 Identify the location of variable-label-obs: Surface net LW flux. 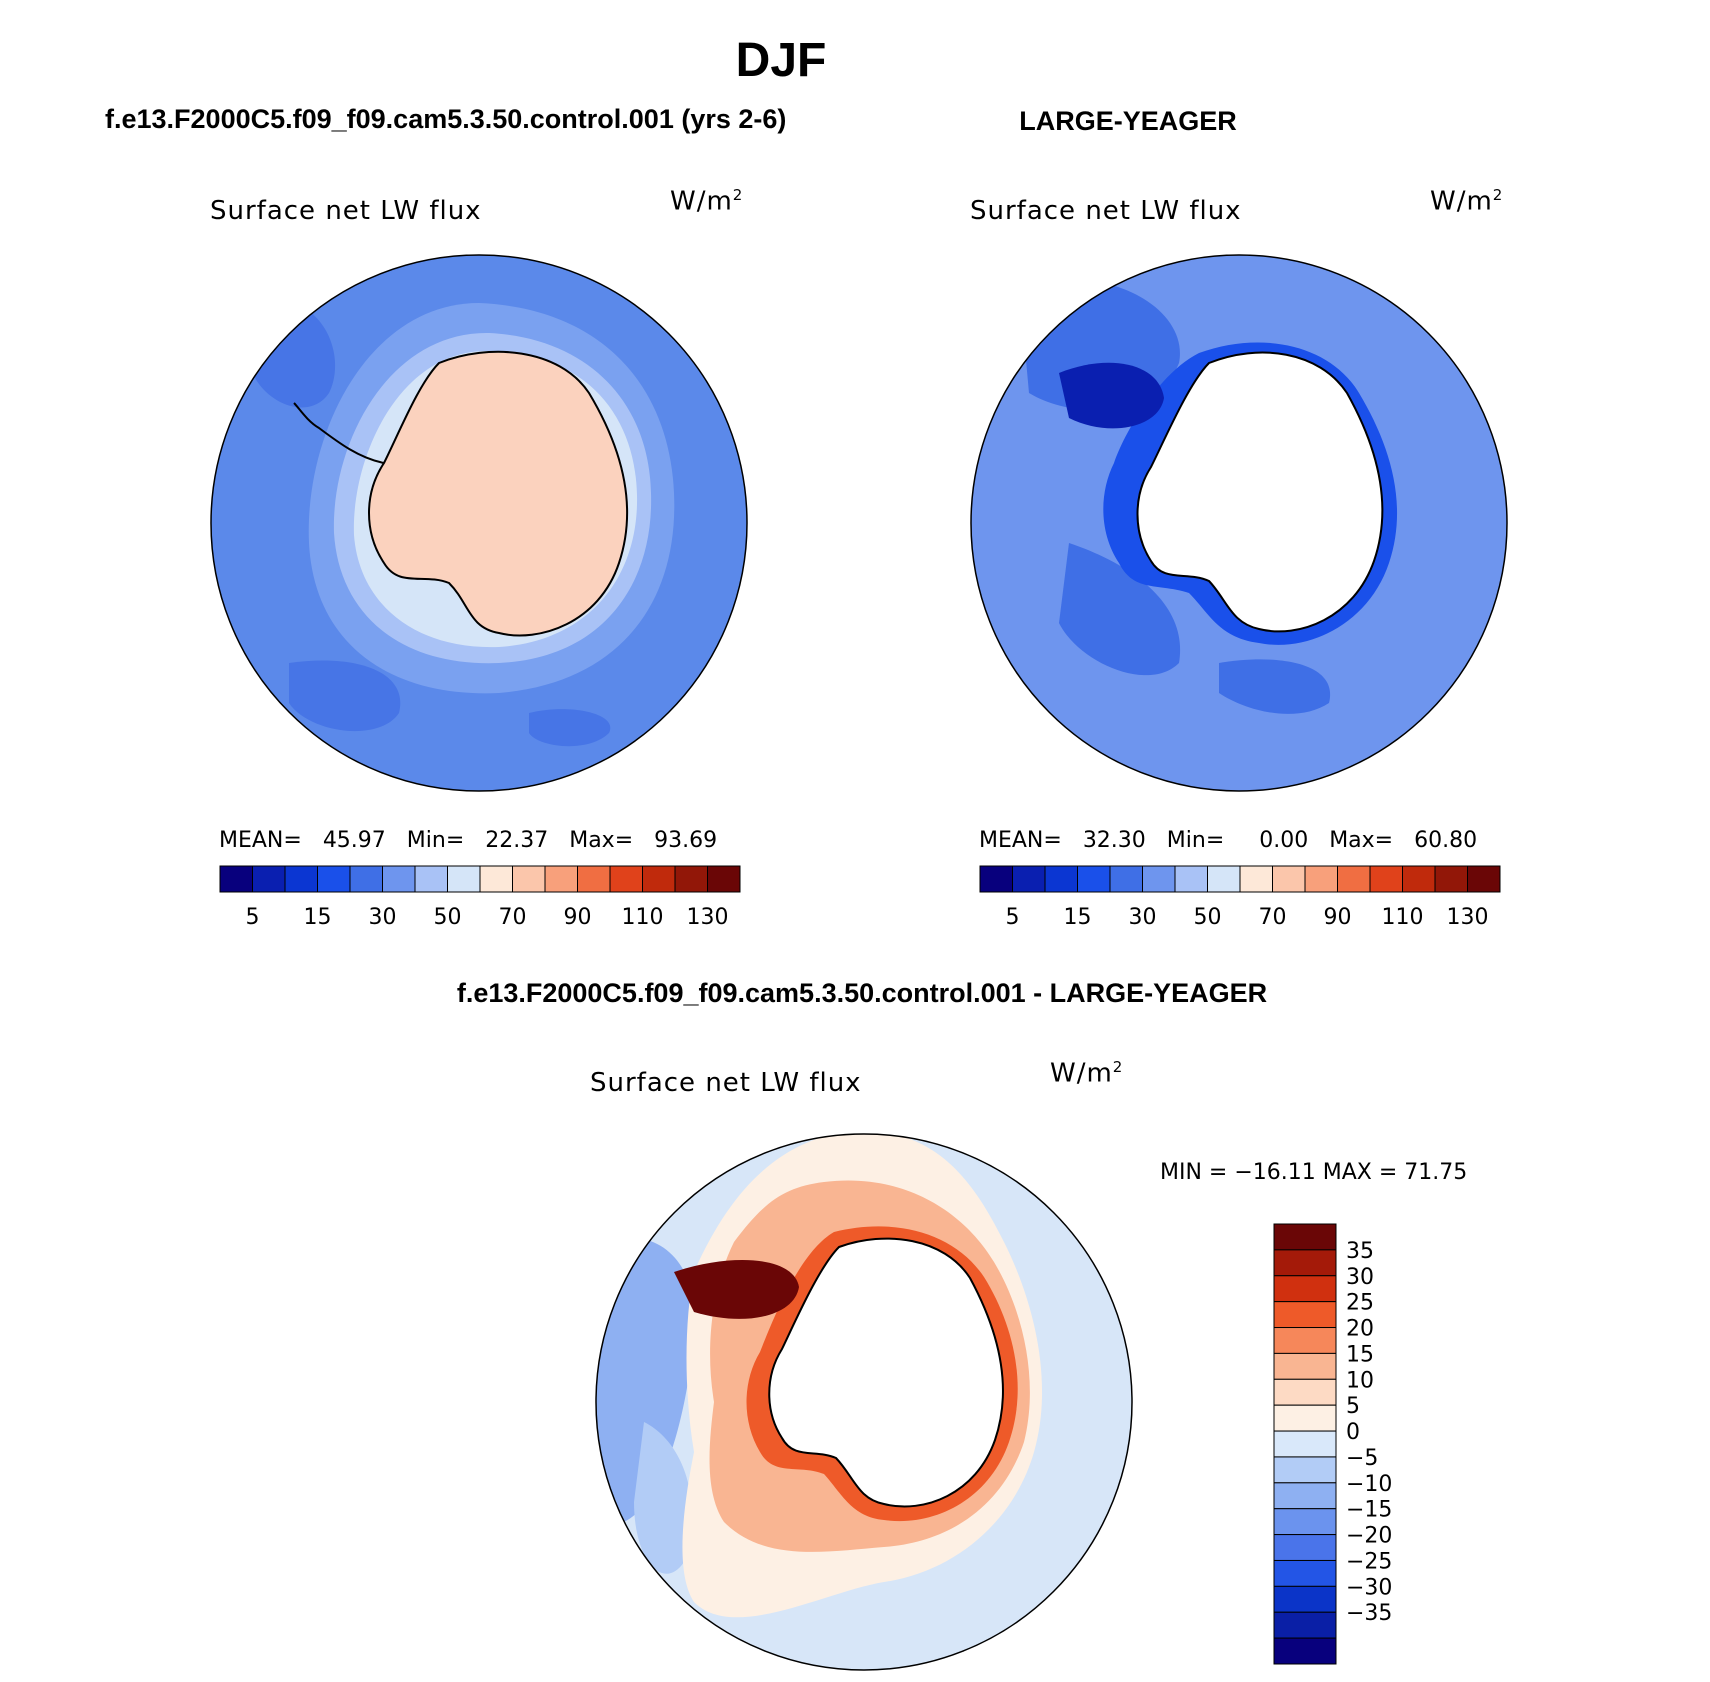
(1106, 211).